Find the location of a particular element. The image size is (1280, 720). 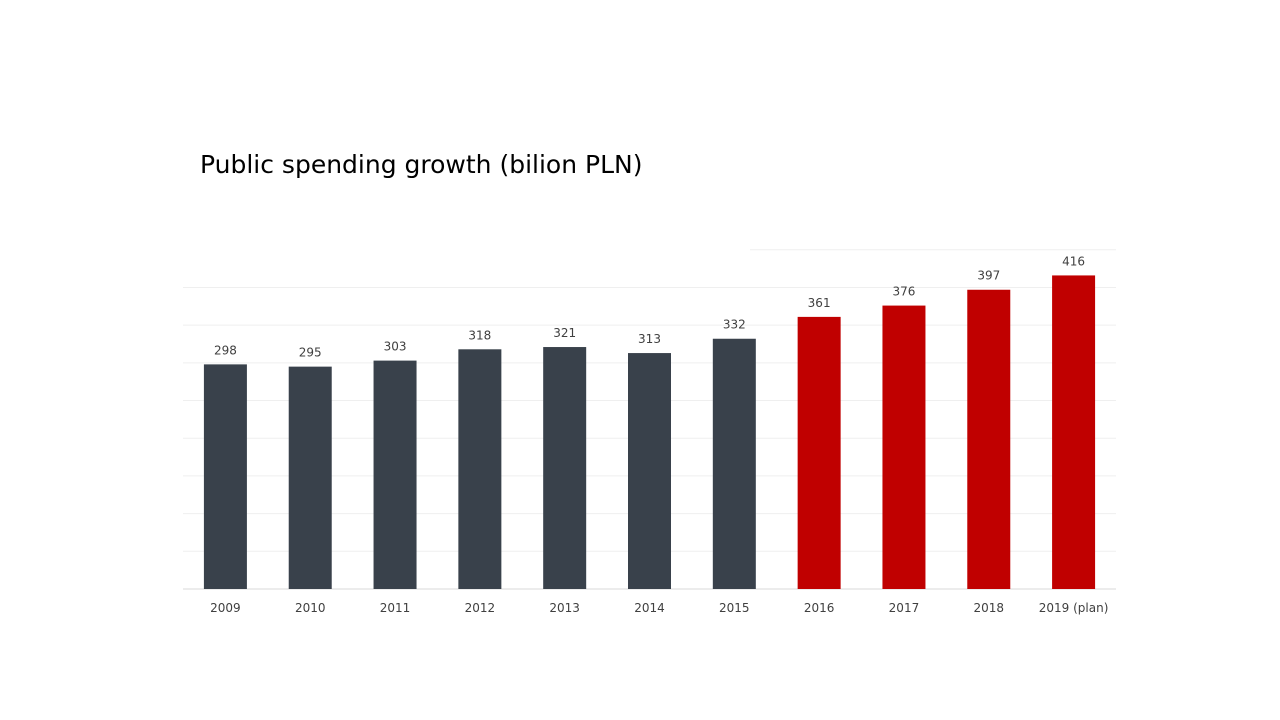

x-tick-label: 2016 is located at coordinates (819, 608).